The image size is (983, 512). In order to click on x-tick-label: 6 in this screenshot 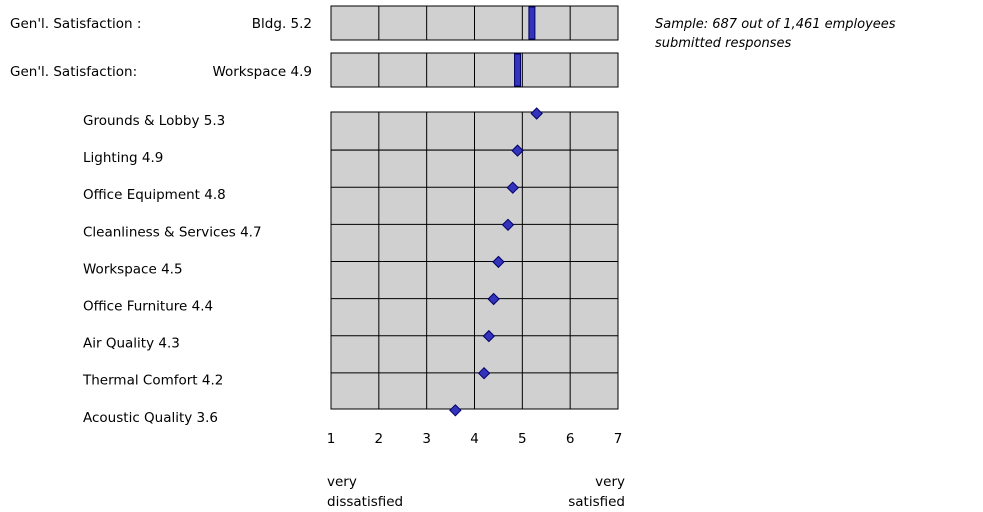, I will do `click(570, 439)`.